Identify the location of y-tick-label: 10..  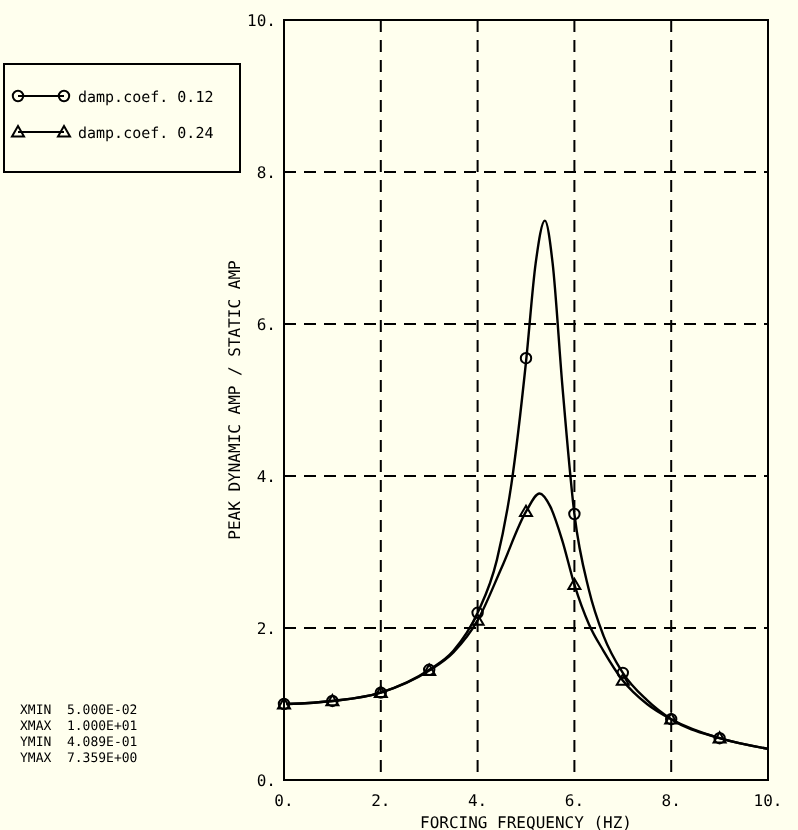
(261, 21).